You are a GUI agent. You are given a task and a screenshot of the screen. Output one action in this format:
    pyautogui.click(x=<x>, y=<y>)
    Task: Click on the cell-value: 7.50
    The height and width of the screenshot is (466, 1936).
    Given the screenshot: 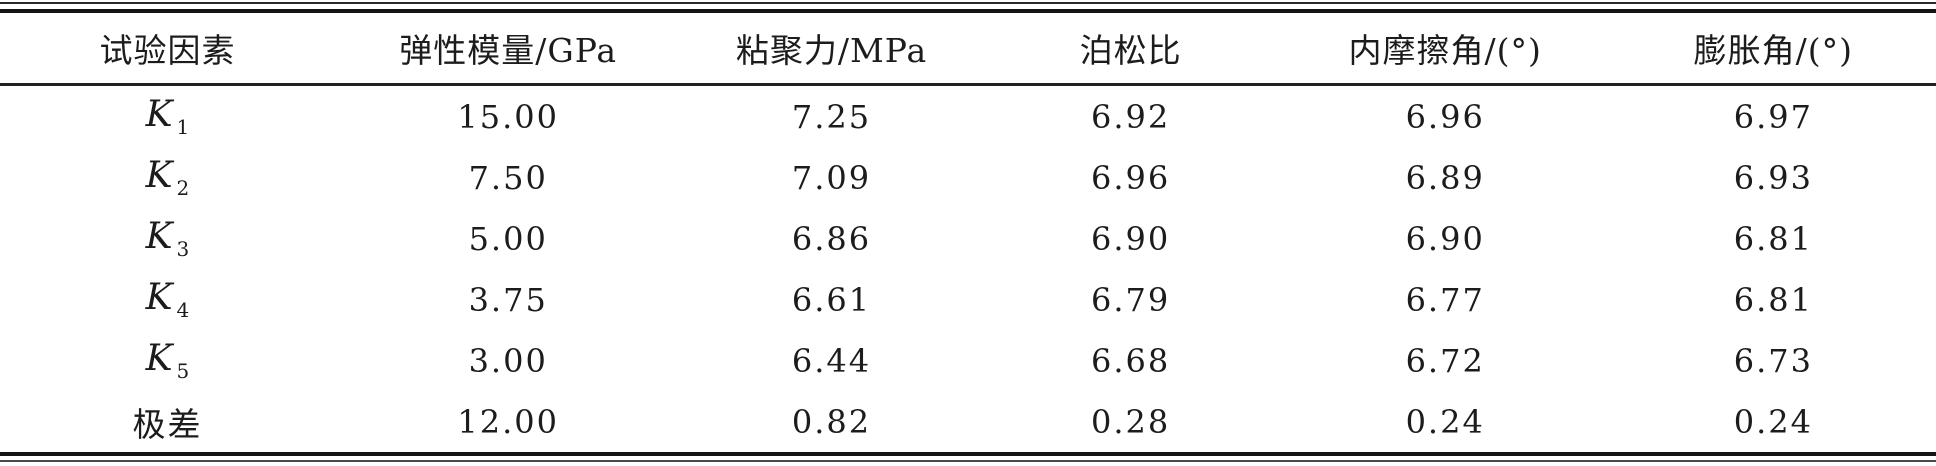 What is the action you would take?
    pyautogui.click(x=508, y=177)
    